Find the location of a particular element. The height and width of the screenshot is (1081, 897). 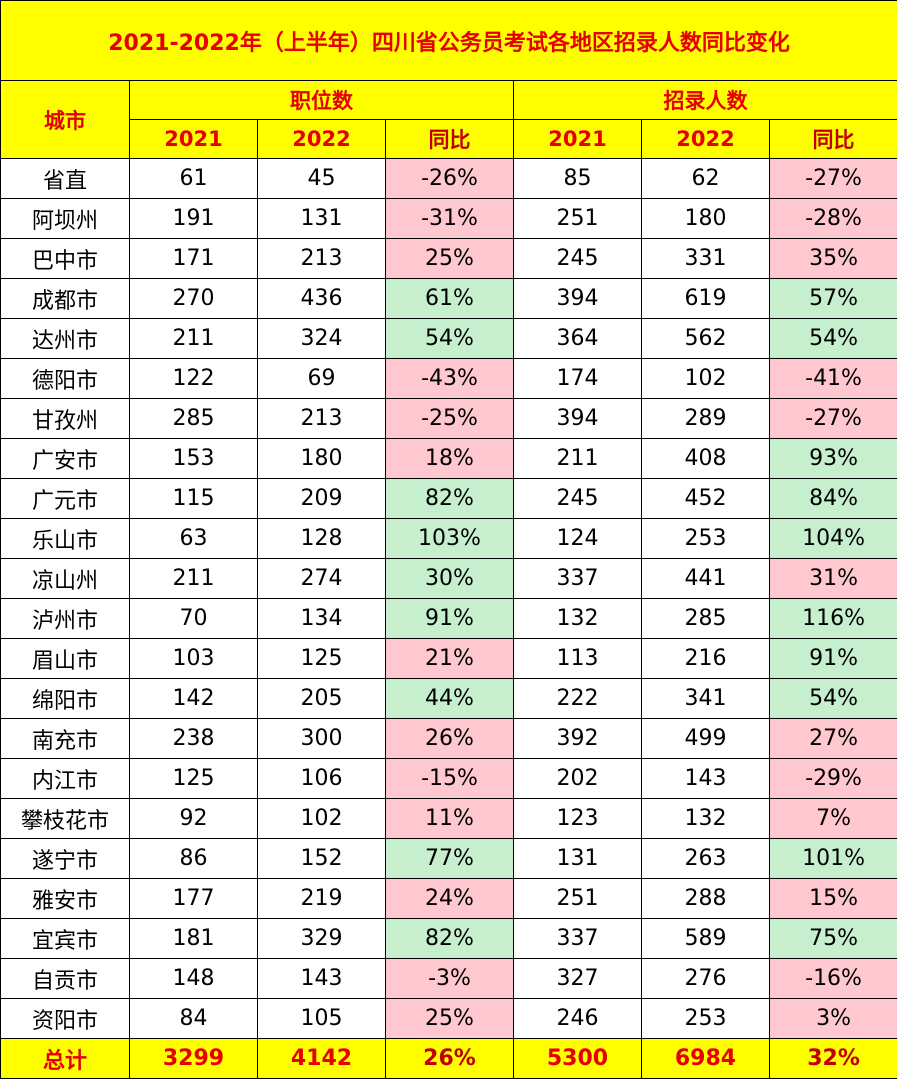

recruits-2022-cell: 289 is located at coordinates (705, 418).